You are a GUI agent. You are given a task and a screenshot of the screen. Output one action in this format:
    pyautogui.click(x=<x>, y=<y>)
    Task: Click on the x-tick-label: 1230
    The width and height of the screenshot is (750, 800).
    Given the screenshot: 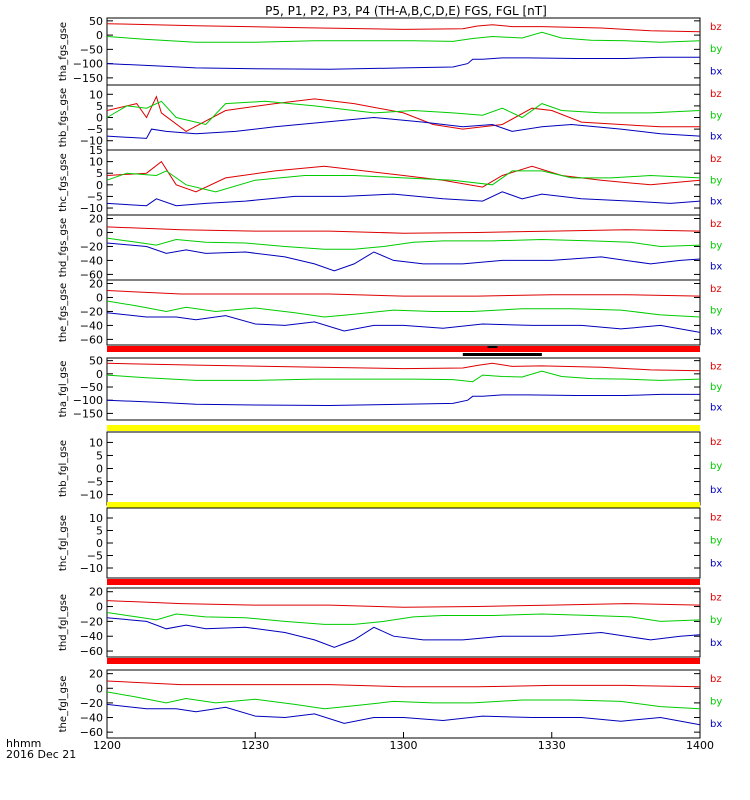 What is the action you would take?
    pyautogui.click(x=255, y=745)
    